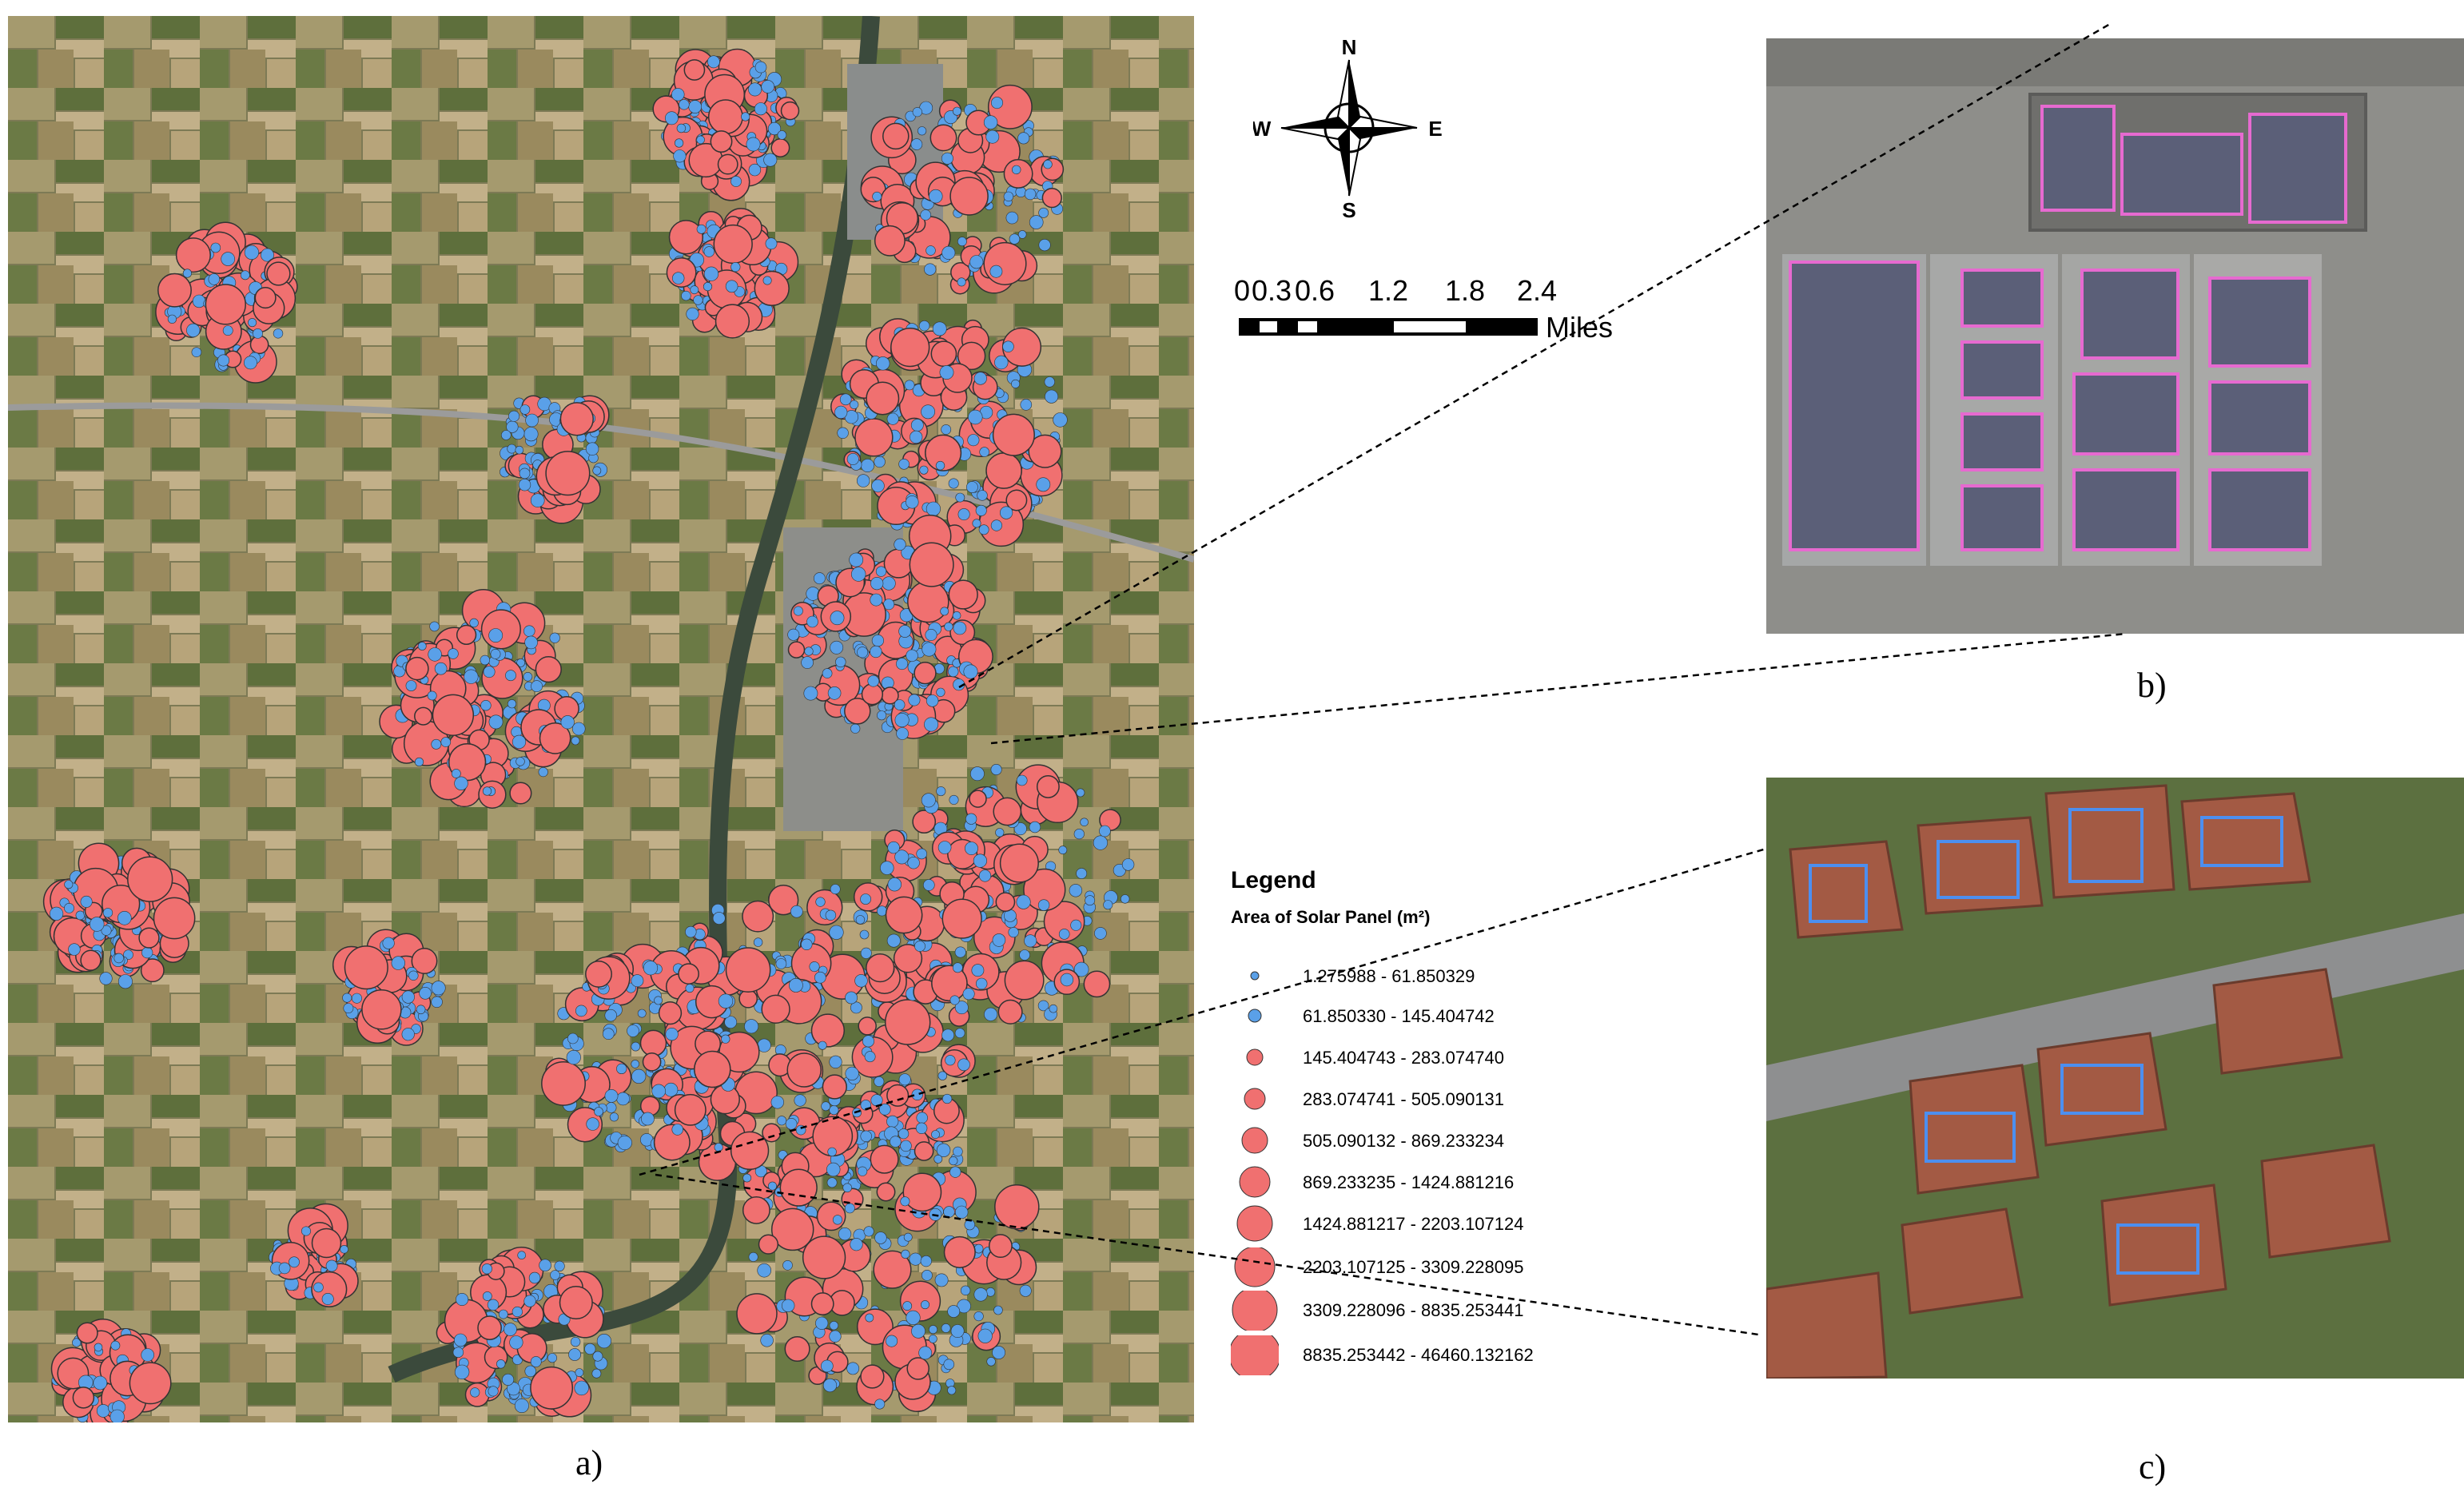 The image size is (2464, 1492). What do you see at coordinates (1388, 290) in the screenshot?
I see `scale-tick-label: 1.2` at bounding box center [1388, 290].